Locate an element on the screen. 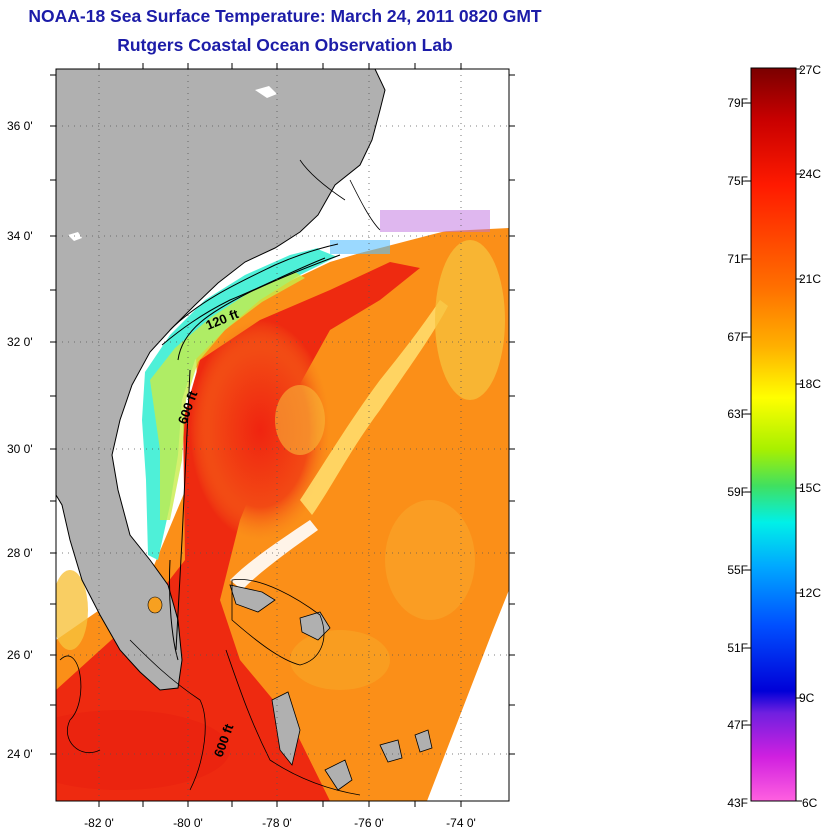  legend-f-label: 51F is located at coordinates (737, 648).